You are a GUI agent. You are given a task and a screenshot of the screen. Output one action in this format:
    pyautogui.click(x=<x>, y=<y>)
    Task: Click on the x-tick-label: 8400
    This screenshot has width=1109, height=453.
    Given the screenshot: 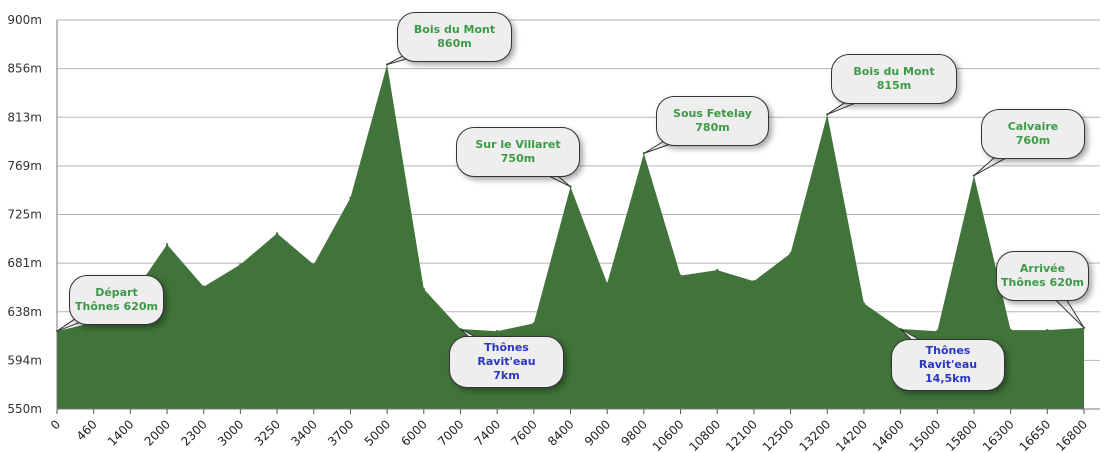 What is the action you would take?
    pyautogui.click(x=560, y=432)
    